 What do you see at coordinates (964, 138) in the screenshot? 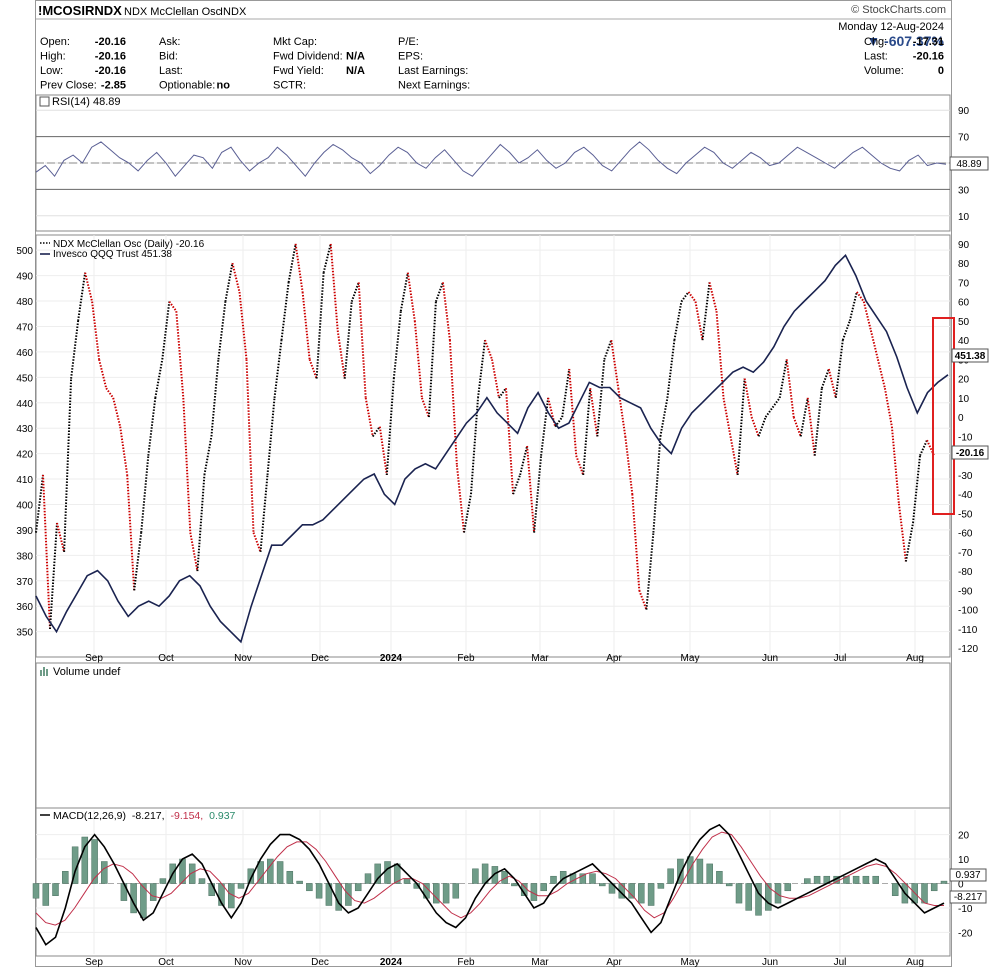
I see `rsi-tick-label: 70` at bounding box center [964, 138].